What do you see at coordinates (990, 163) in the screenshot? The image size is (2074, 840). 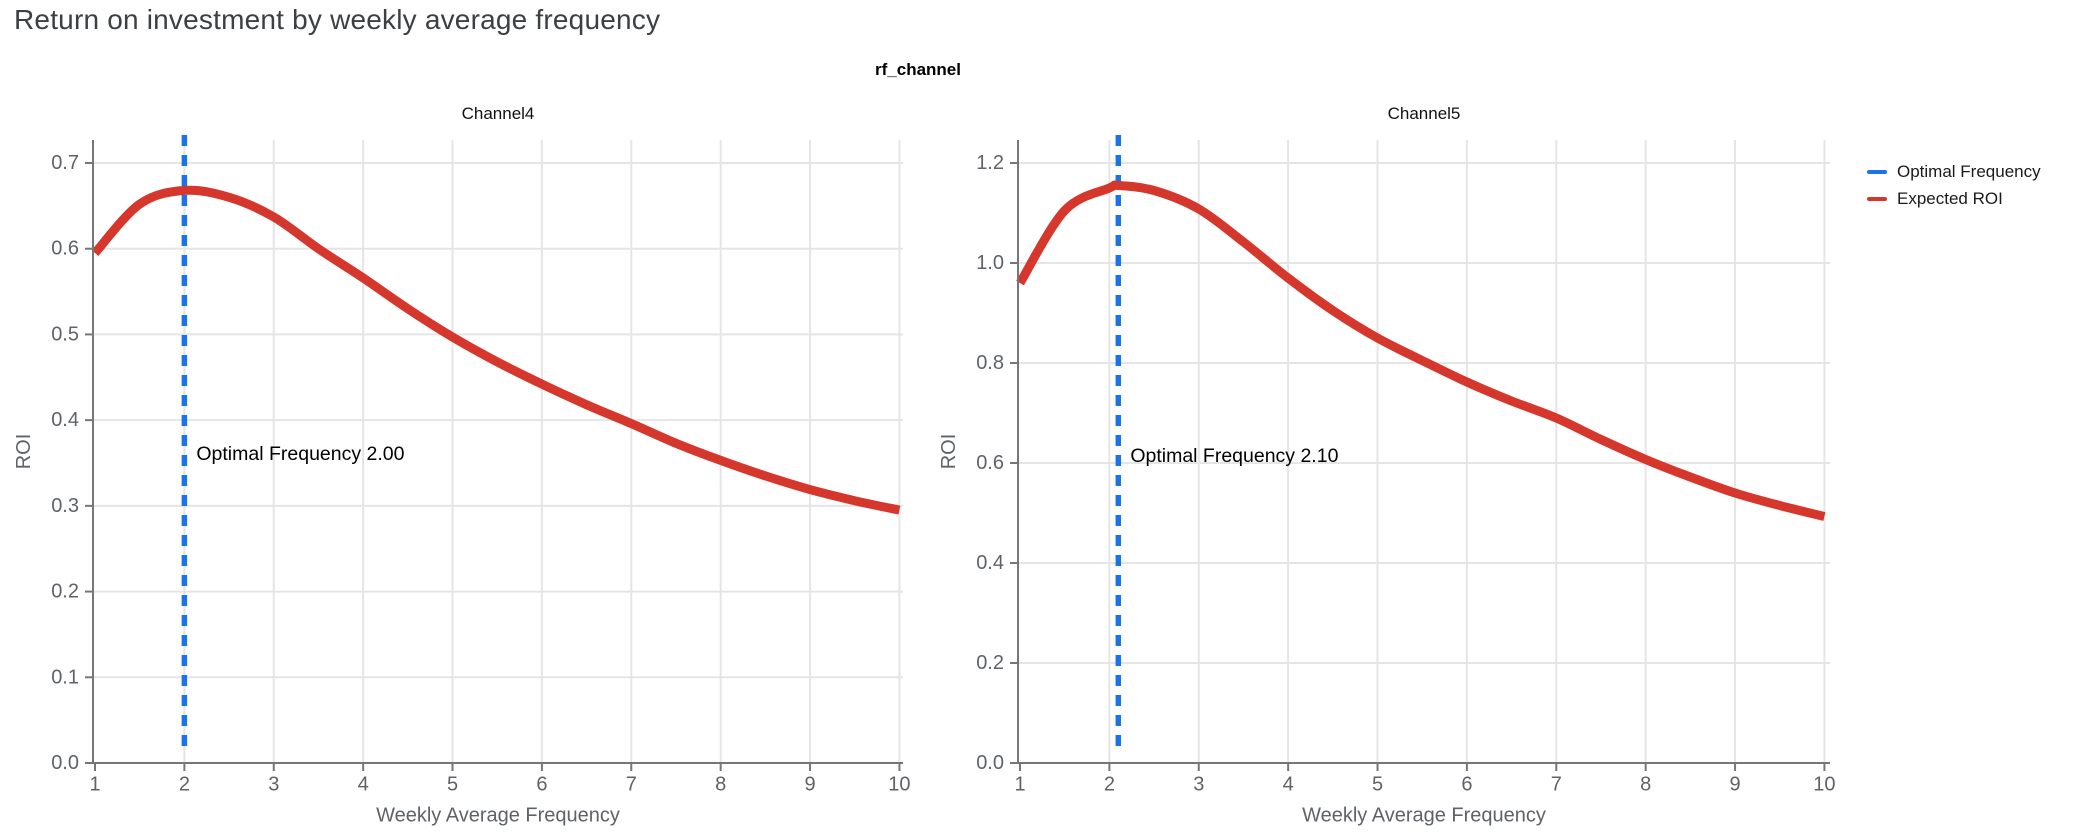 I see `y-tick-label: 1.2` at bounding box center [990, 163].